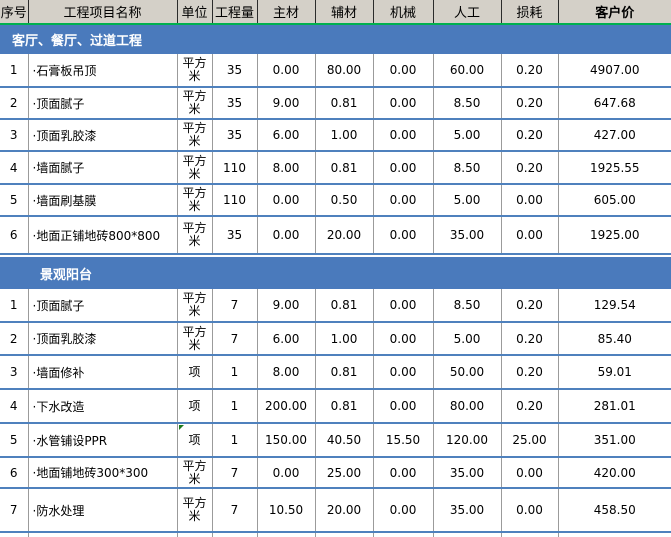  What do you see at coordinates (529, 534) in the screenshot?
I see `cell-loss` at bounding box center [529, 534].